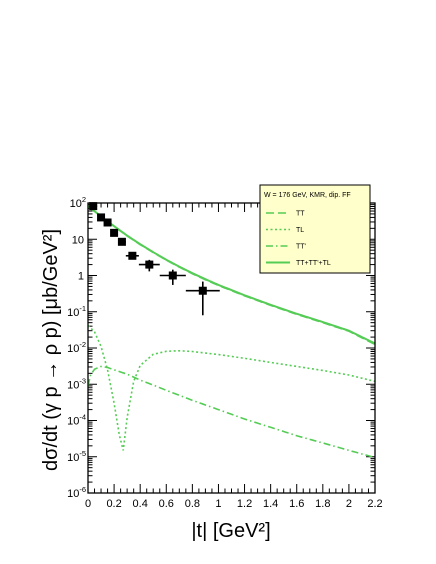 This screenshot has width=436, height=564. Describe the element at coordinates (88, 504) in the screenshot. I see `x-tick-label: 0` at that location.